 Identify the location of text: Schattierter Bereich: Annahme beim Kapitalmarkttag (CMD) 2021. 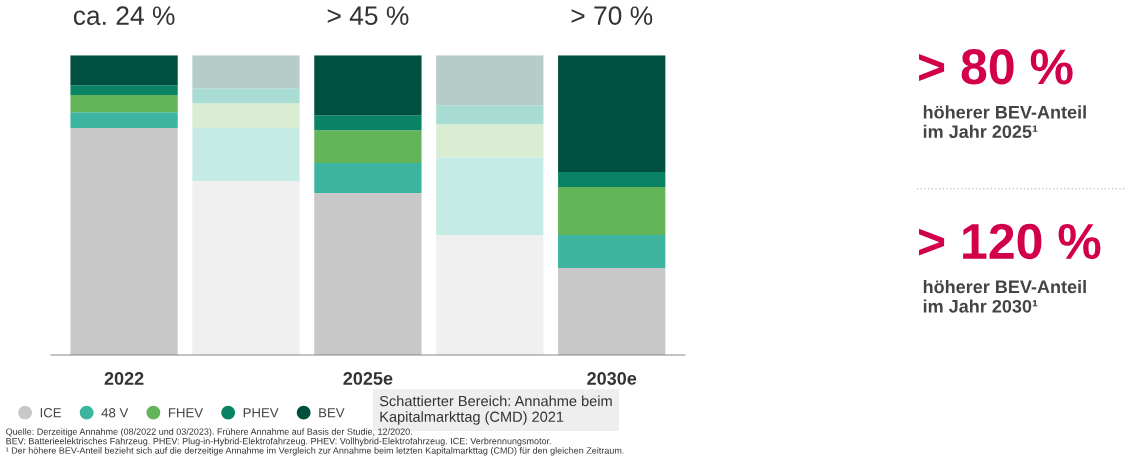
(495, 410).